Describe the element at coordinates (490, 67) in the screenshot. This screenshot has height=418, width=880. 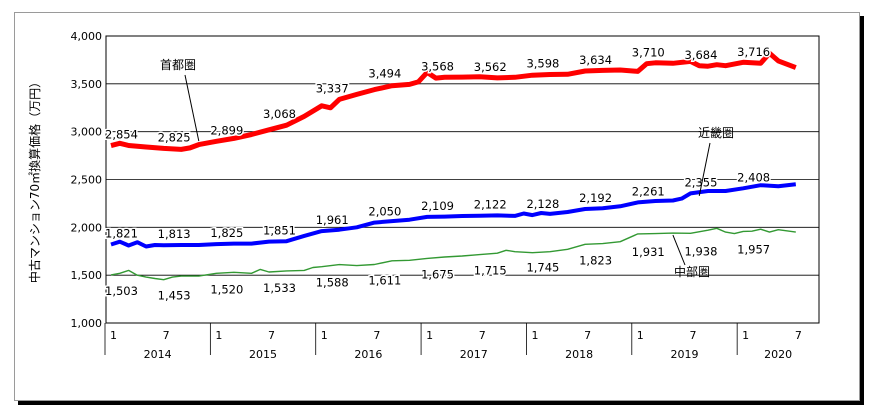
I see `data-label: 3,562` at that location.